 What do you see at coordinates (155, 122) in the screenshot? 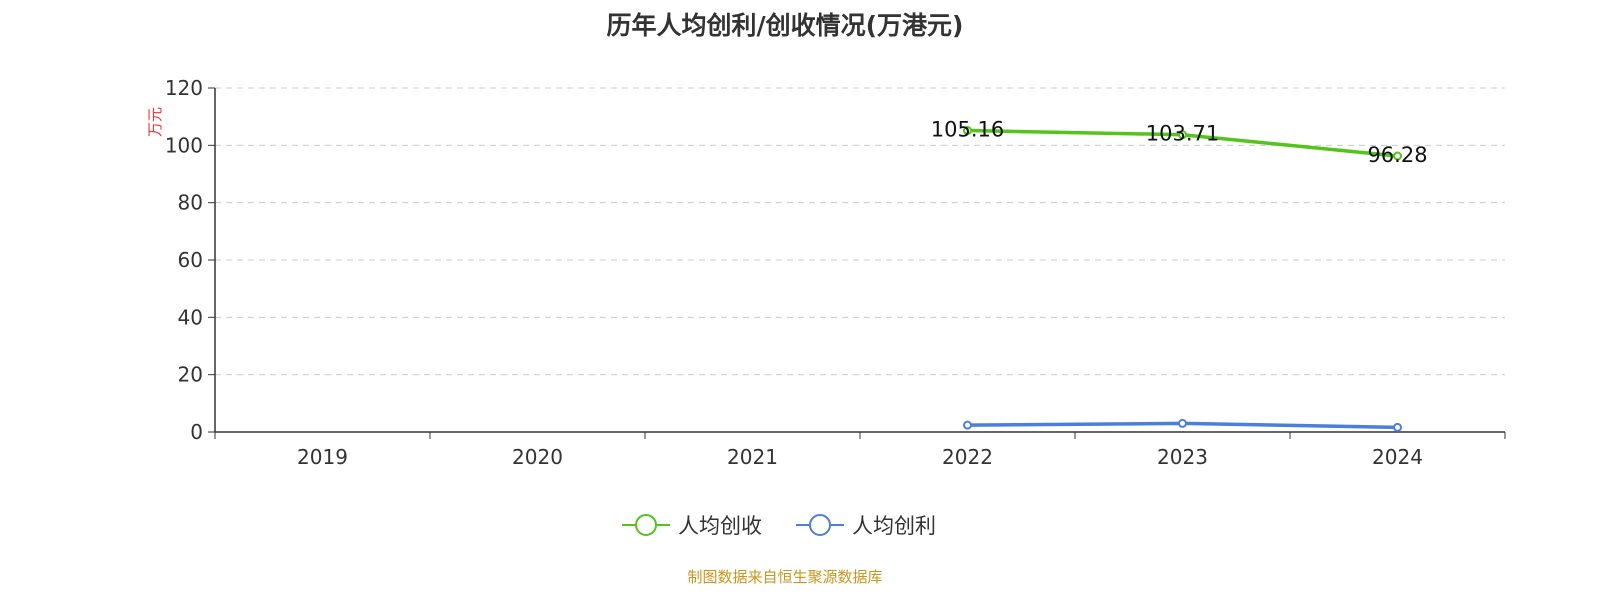
I see `y-axis-label: 万元` at bounding box center [155, 122].